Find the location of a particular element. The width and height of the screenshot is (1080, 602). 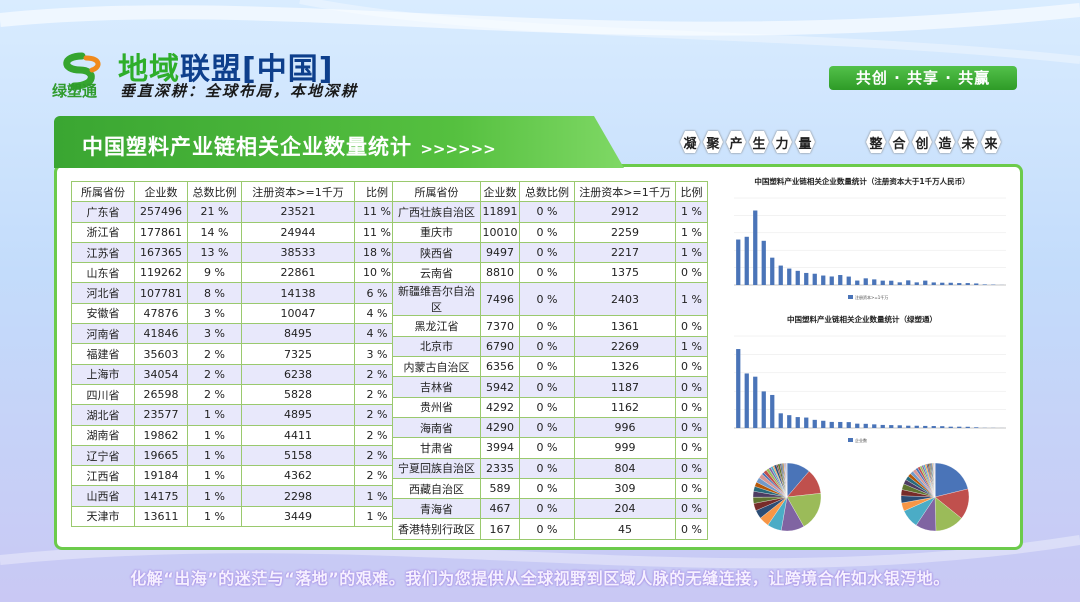

table-cell: 海南省 is located at coordinates (436, 427).